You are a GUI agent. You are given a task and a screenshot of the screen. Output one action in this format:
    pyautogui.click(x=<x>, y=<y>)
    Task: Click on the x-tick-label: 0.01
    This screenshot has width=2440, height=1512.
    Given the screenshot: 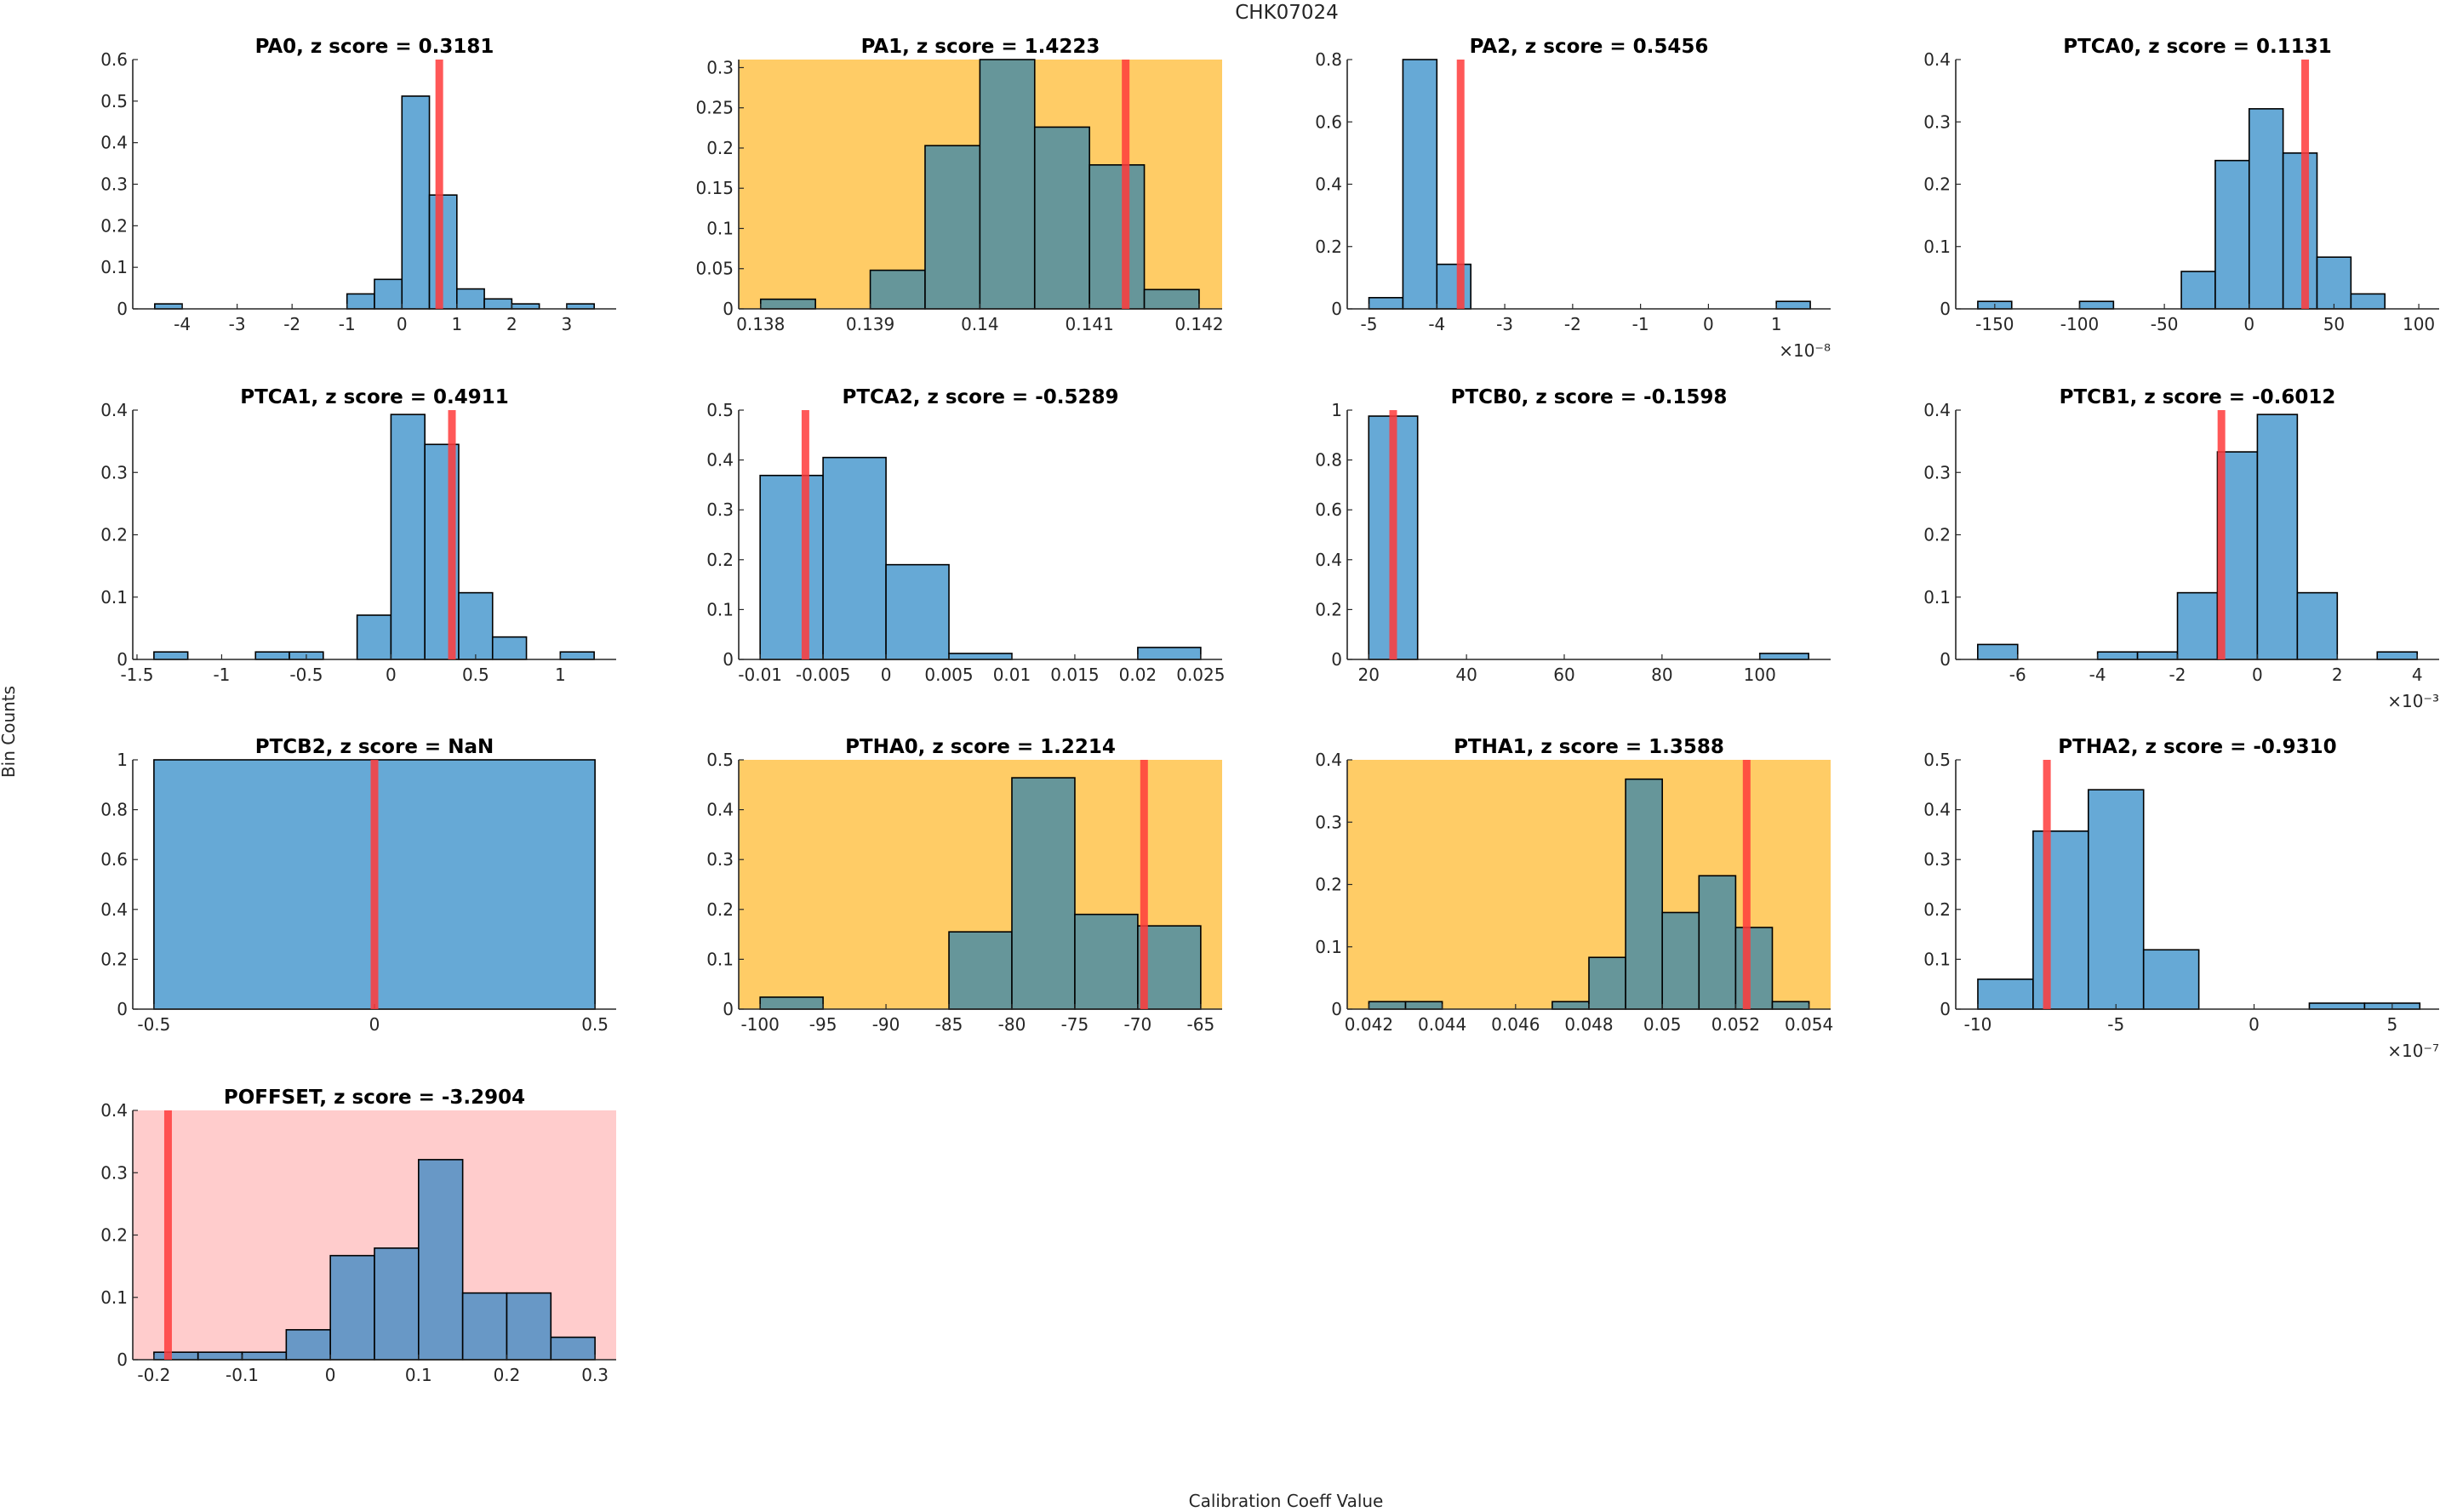 What is the action you would take?
    pyautogui.click(x=1012, y=675)
    